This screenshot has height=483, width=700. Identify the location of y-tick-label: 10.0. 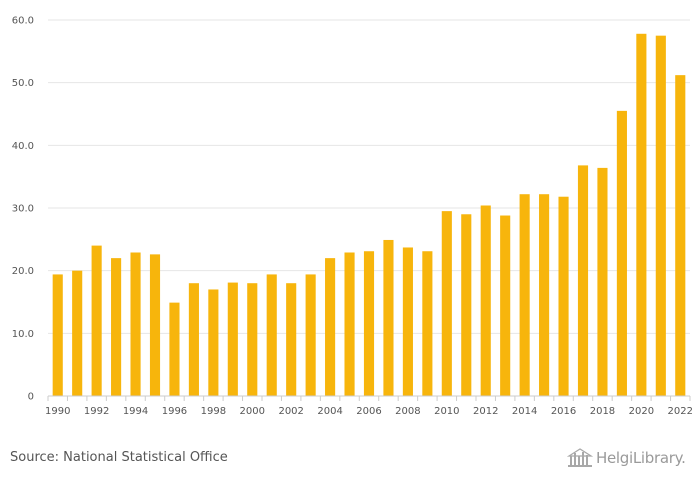
(23, 334).